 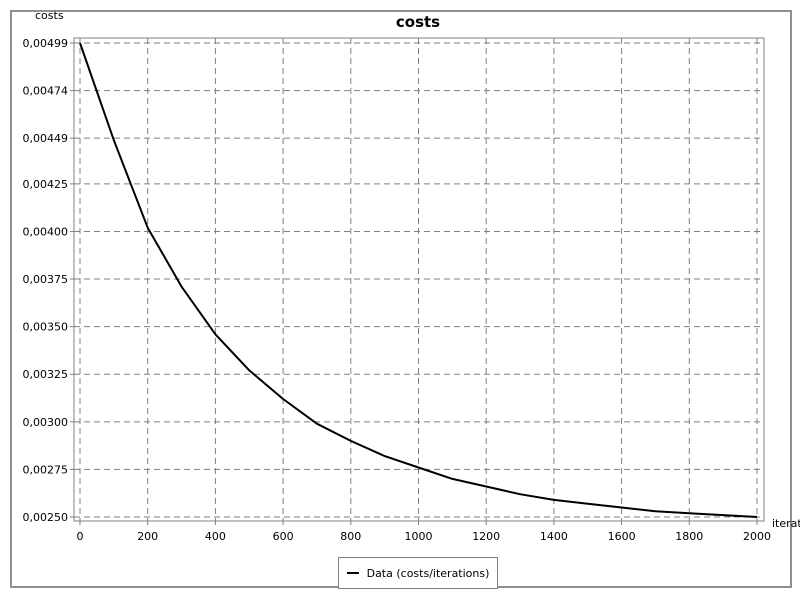 What do you see at coordinates (46, 422) in the screenshot?
I see `y-tick-label: 0,00300` at bounding box center [46, 422].